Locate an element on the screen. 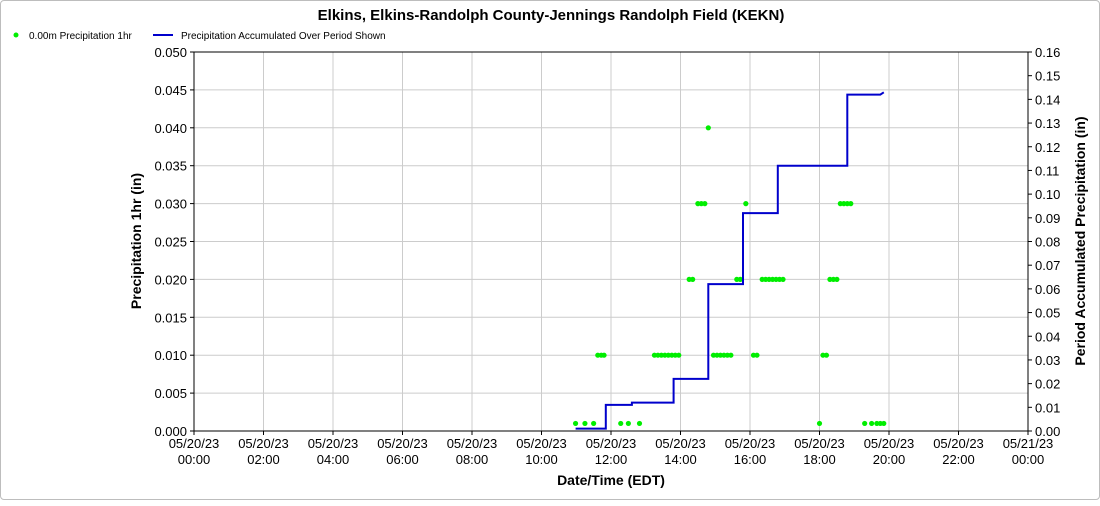 Image resolution: width=1100 pixels, height=506 pixels. right-y-tick-label: 0.02 is located at coordinates (1047, 384).